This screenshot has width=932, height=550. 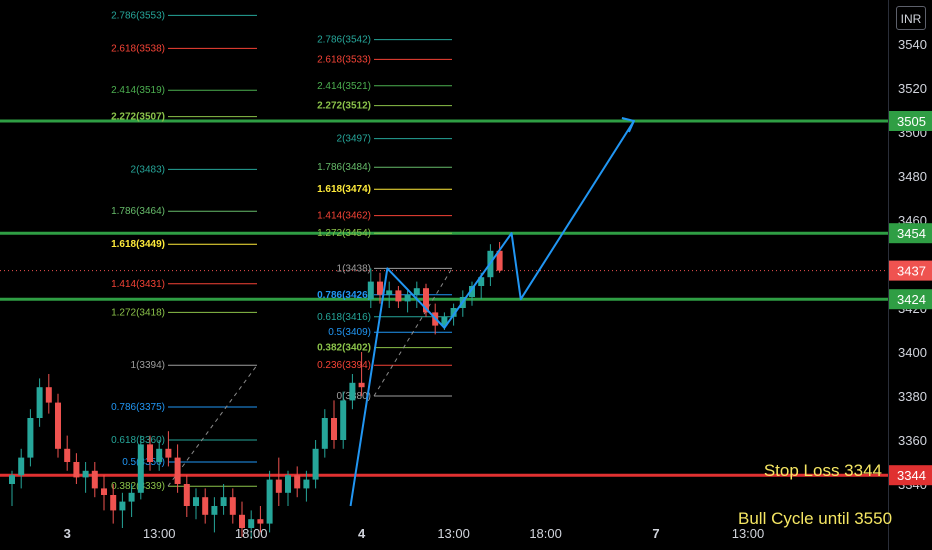 What do you see at coordinates (344, 86) in the screenshot?
I see `fib-level-label: 2.414(3521)` at bounding box center [344, 86].